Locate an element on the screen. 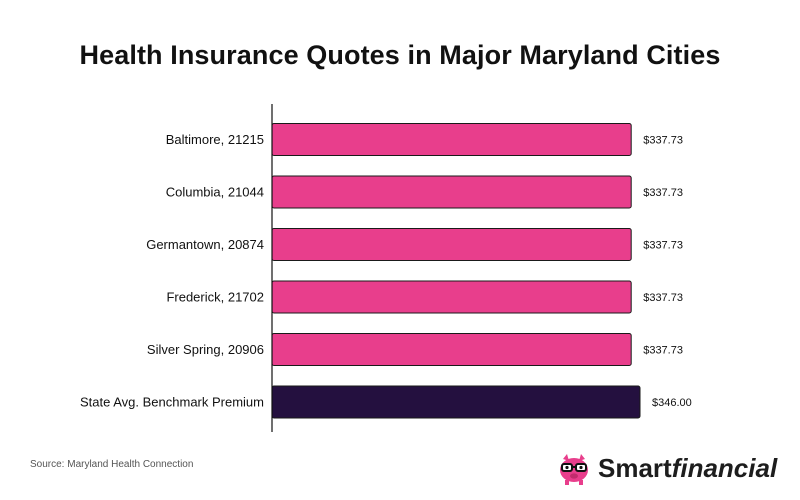 Image resolution: width=800 pixels, height=500 pixels. category-label: Baltimore, 21215 is located at coordinates (215, 139).